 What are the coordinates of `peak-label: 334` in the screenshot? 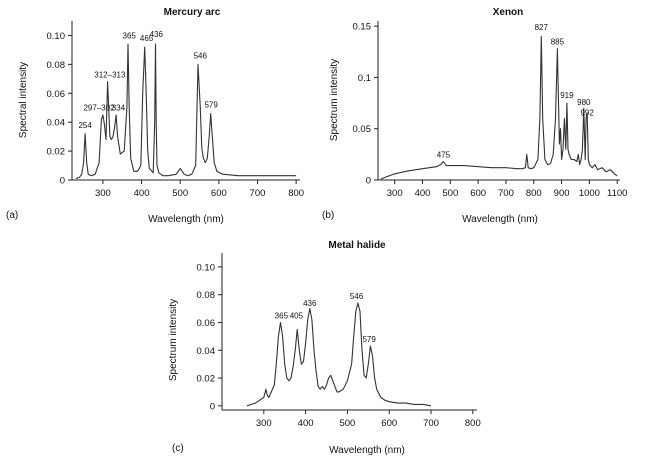 It's located at (119, 108).